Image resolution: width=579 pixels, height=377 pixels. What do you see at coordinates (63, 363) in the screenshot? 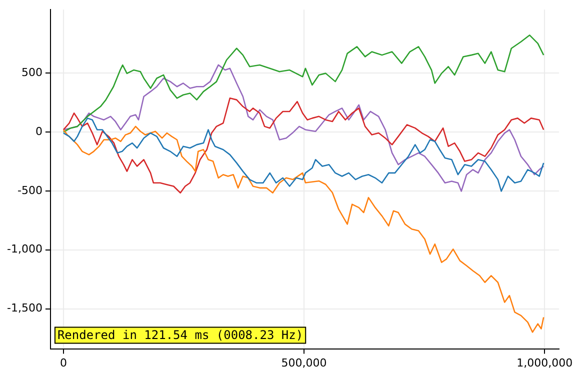
I see `x-tick-label: 0` at bounding box center [63, 363].